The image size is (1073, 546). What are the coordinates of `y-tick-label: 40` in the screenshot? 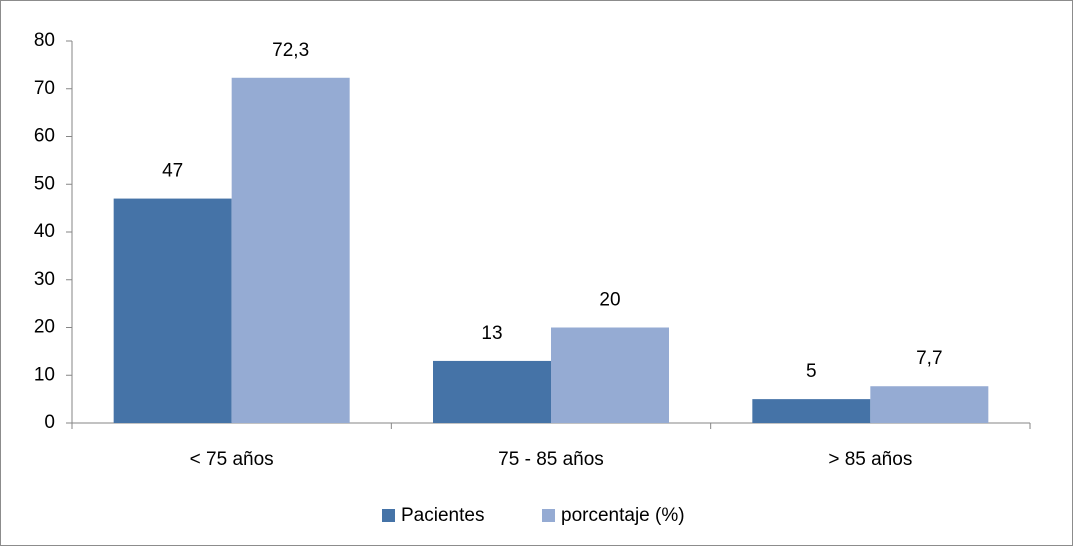 It's located at (44, 231).